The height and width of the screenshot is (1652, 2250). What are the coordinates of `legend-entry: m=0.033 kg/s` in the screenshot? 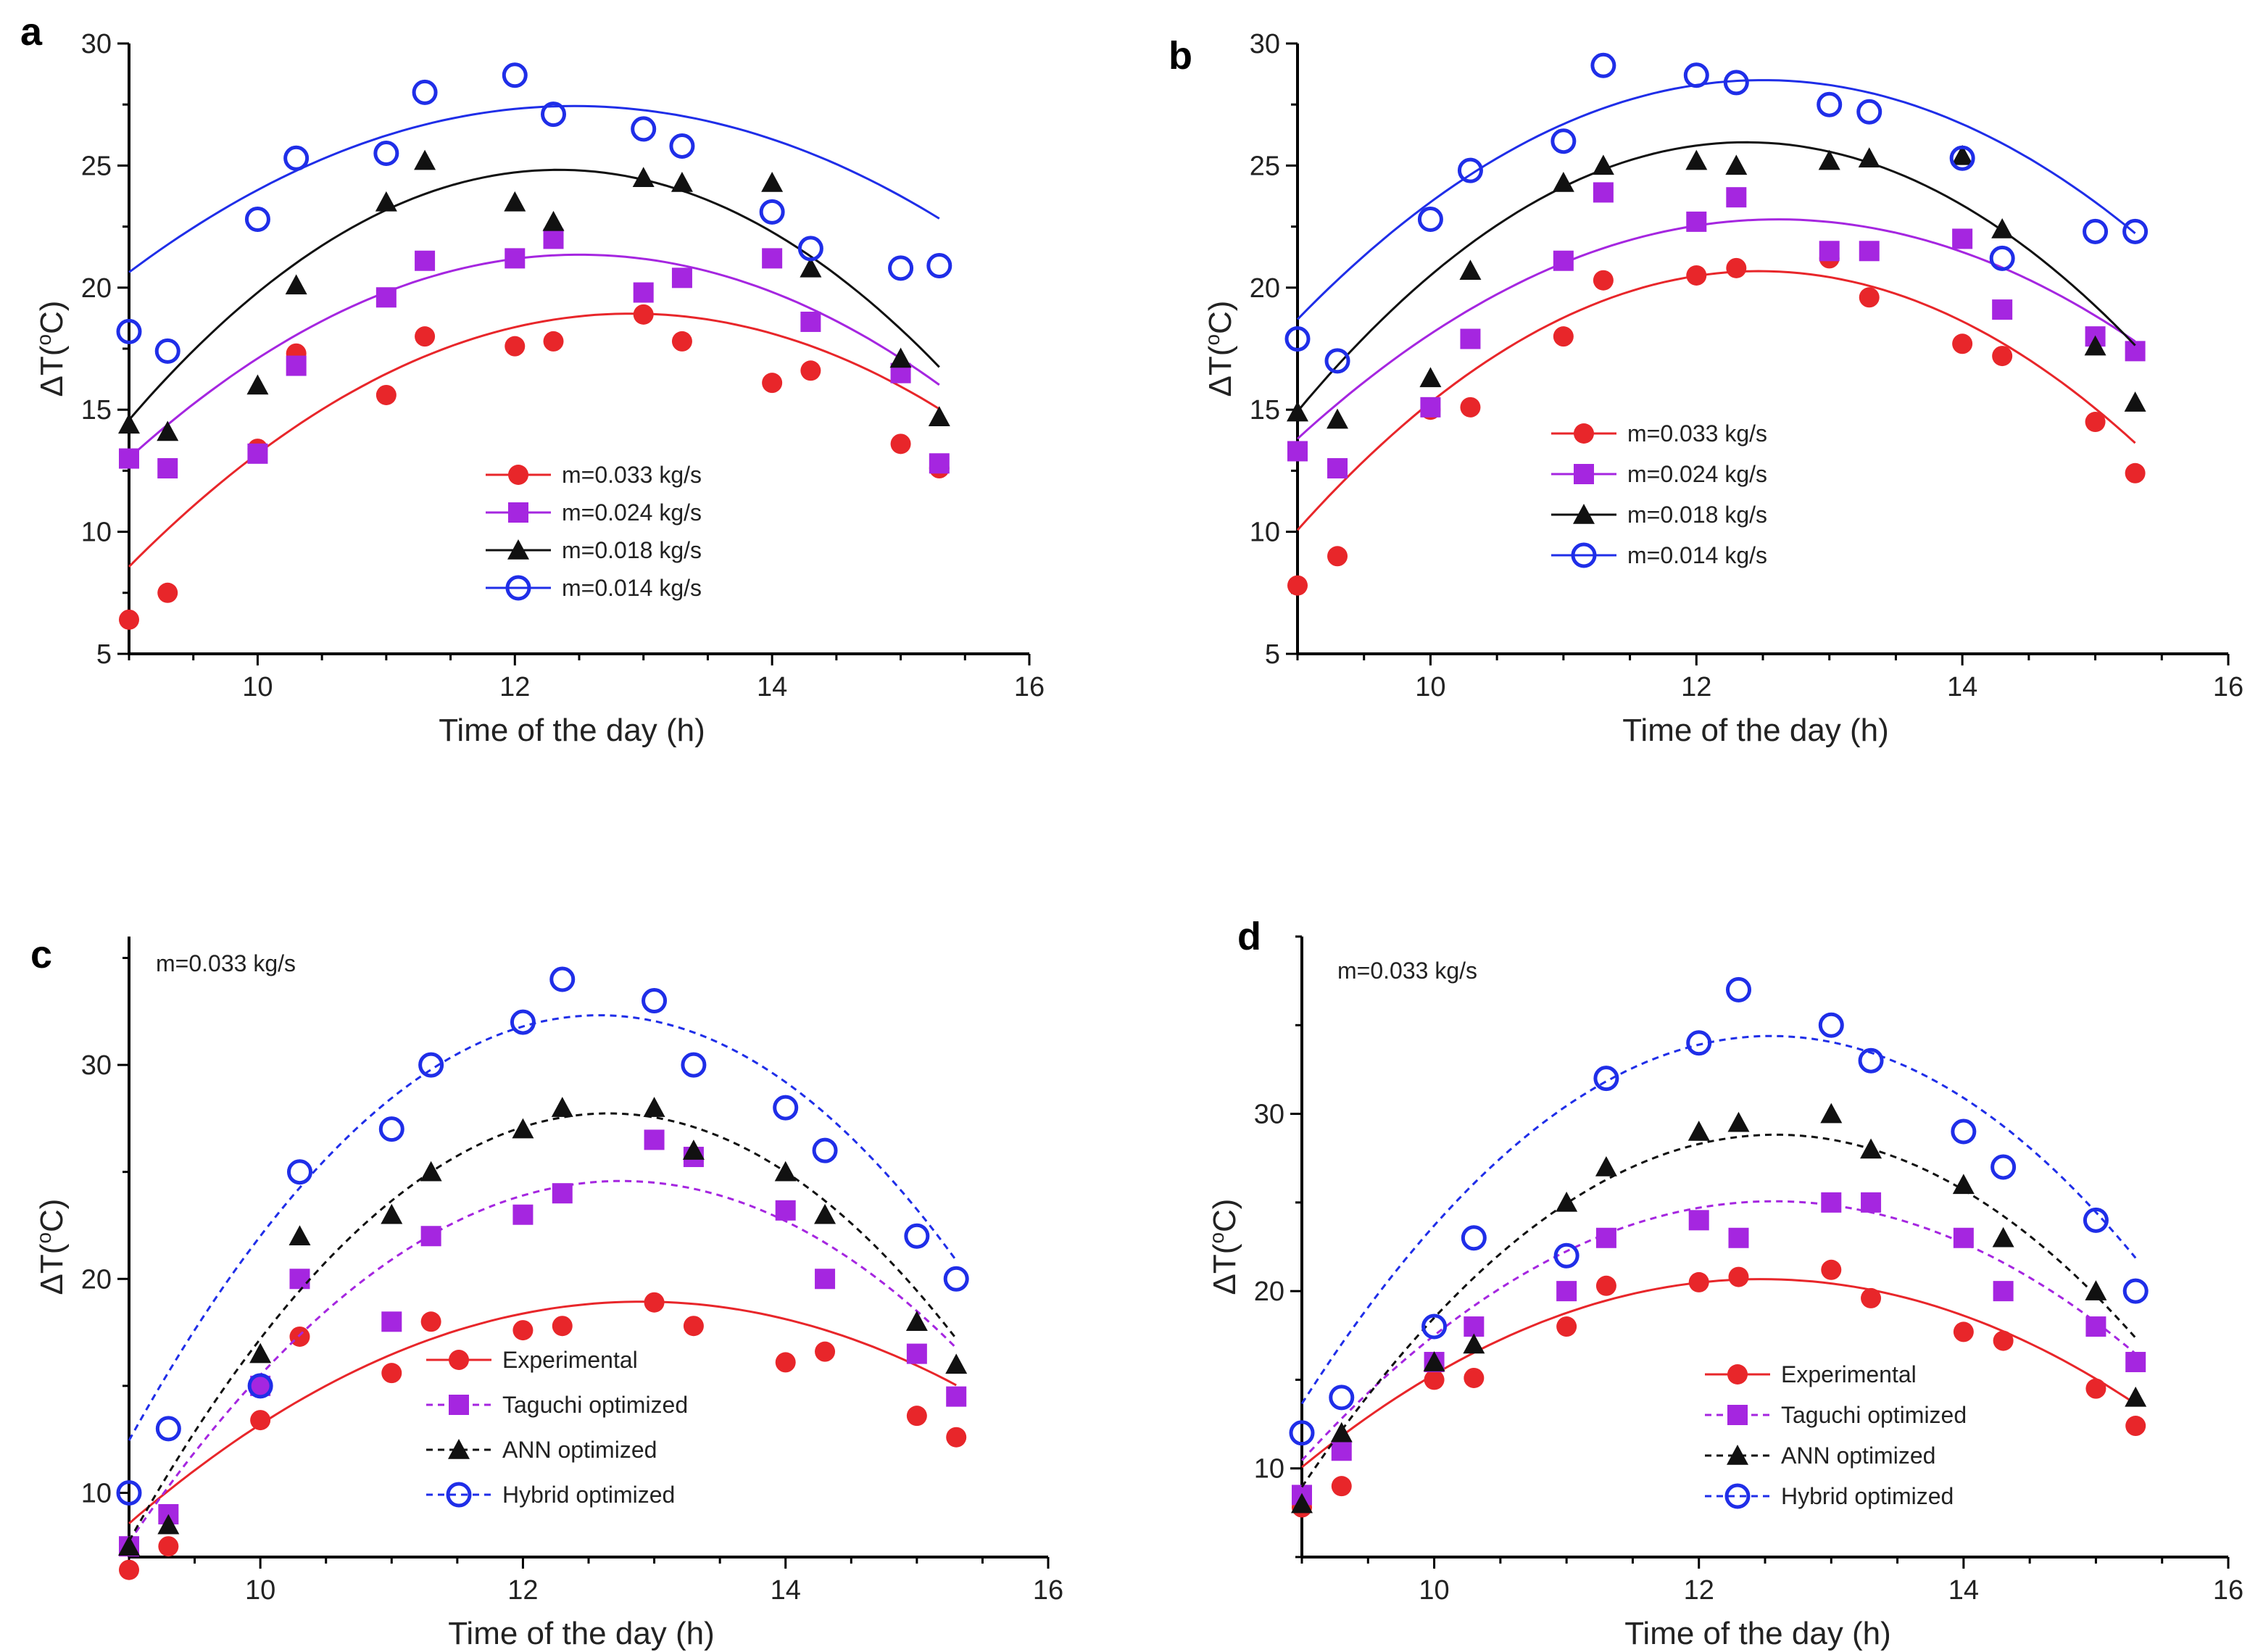 It's located at (594, 475).